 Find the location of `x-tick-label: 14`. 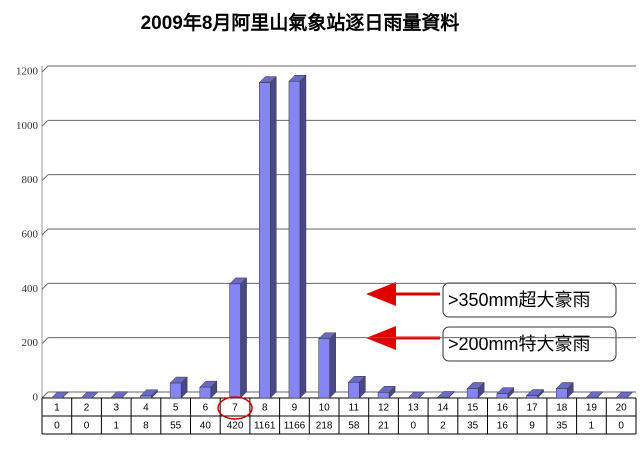

x-tick-label: 14 is located at coordinates (443, 408).